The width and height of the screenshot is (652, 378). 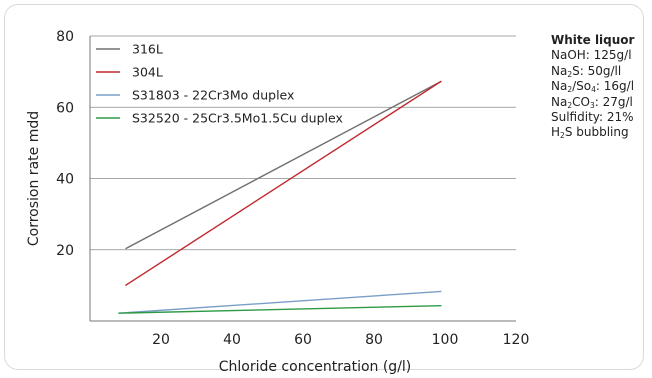 I want to click on x-tick-label: 120, so click(x=516, y=340).